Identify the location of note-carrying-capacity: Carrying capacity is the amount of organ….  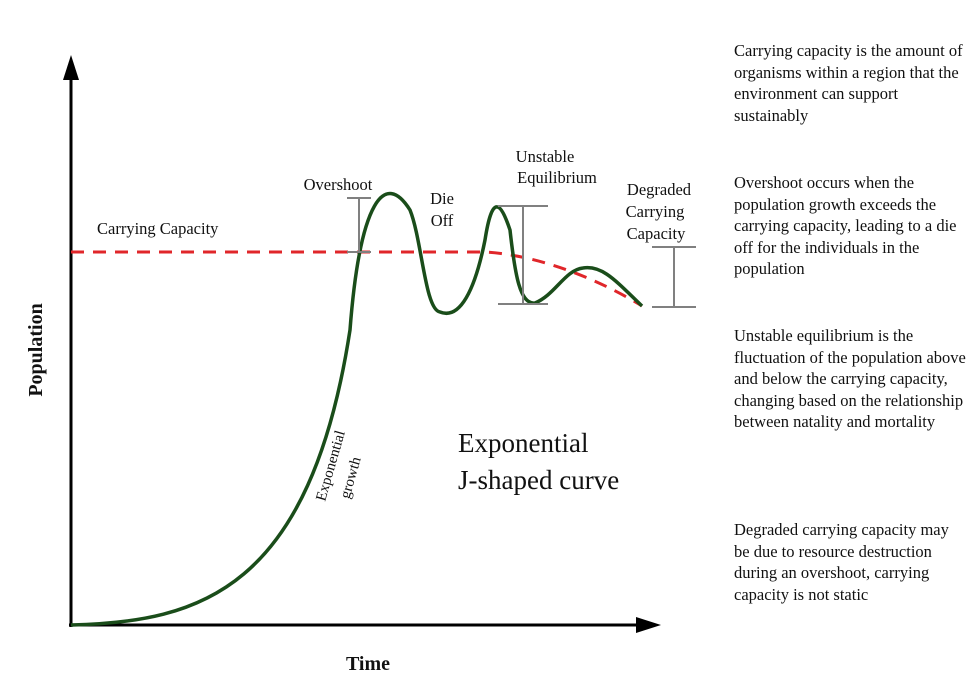
(848, 83).